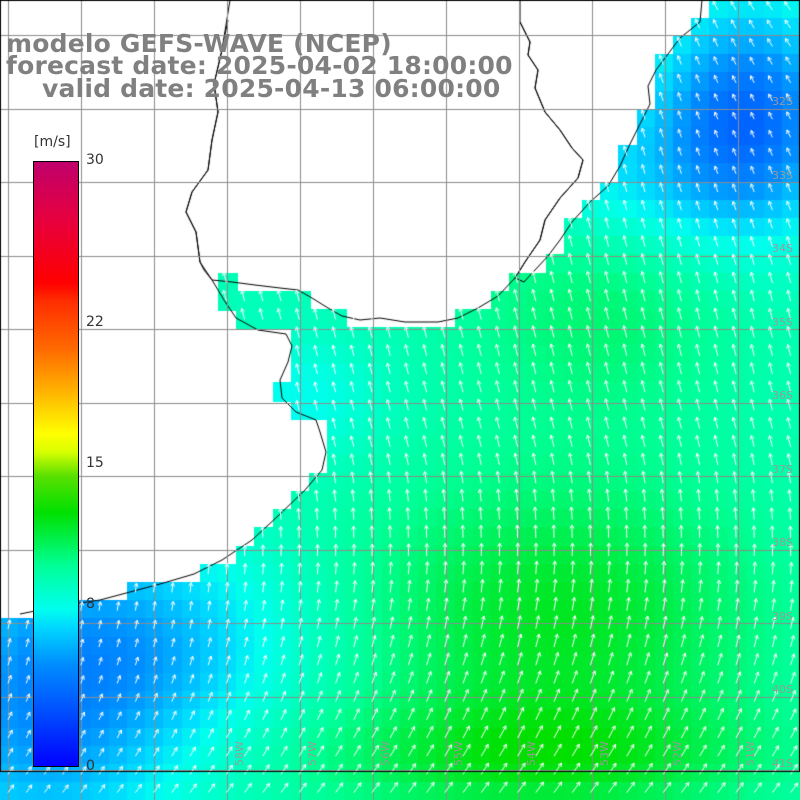  What do you see at coordinates (677, 753) in the screenshot?
I see `longitude-label: 52W` at bounding box center [677, 753].